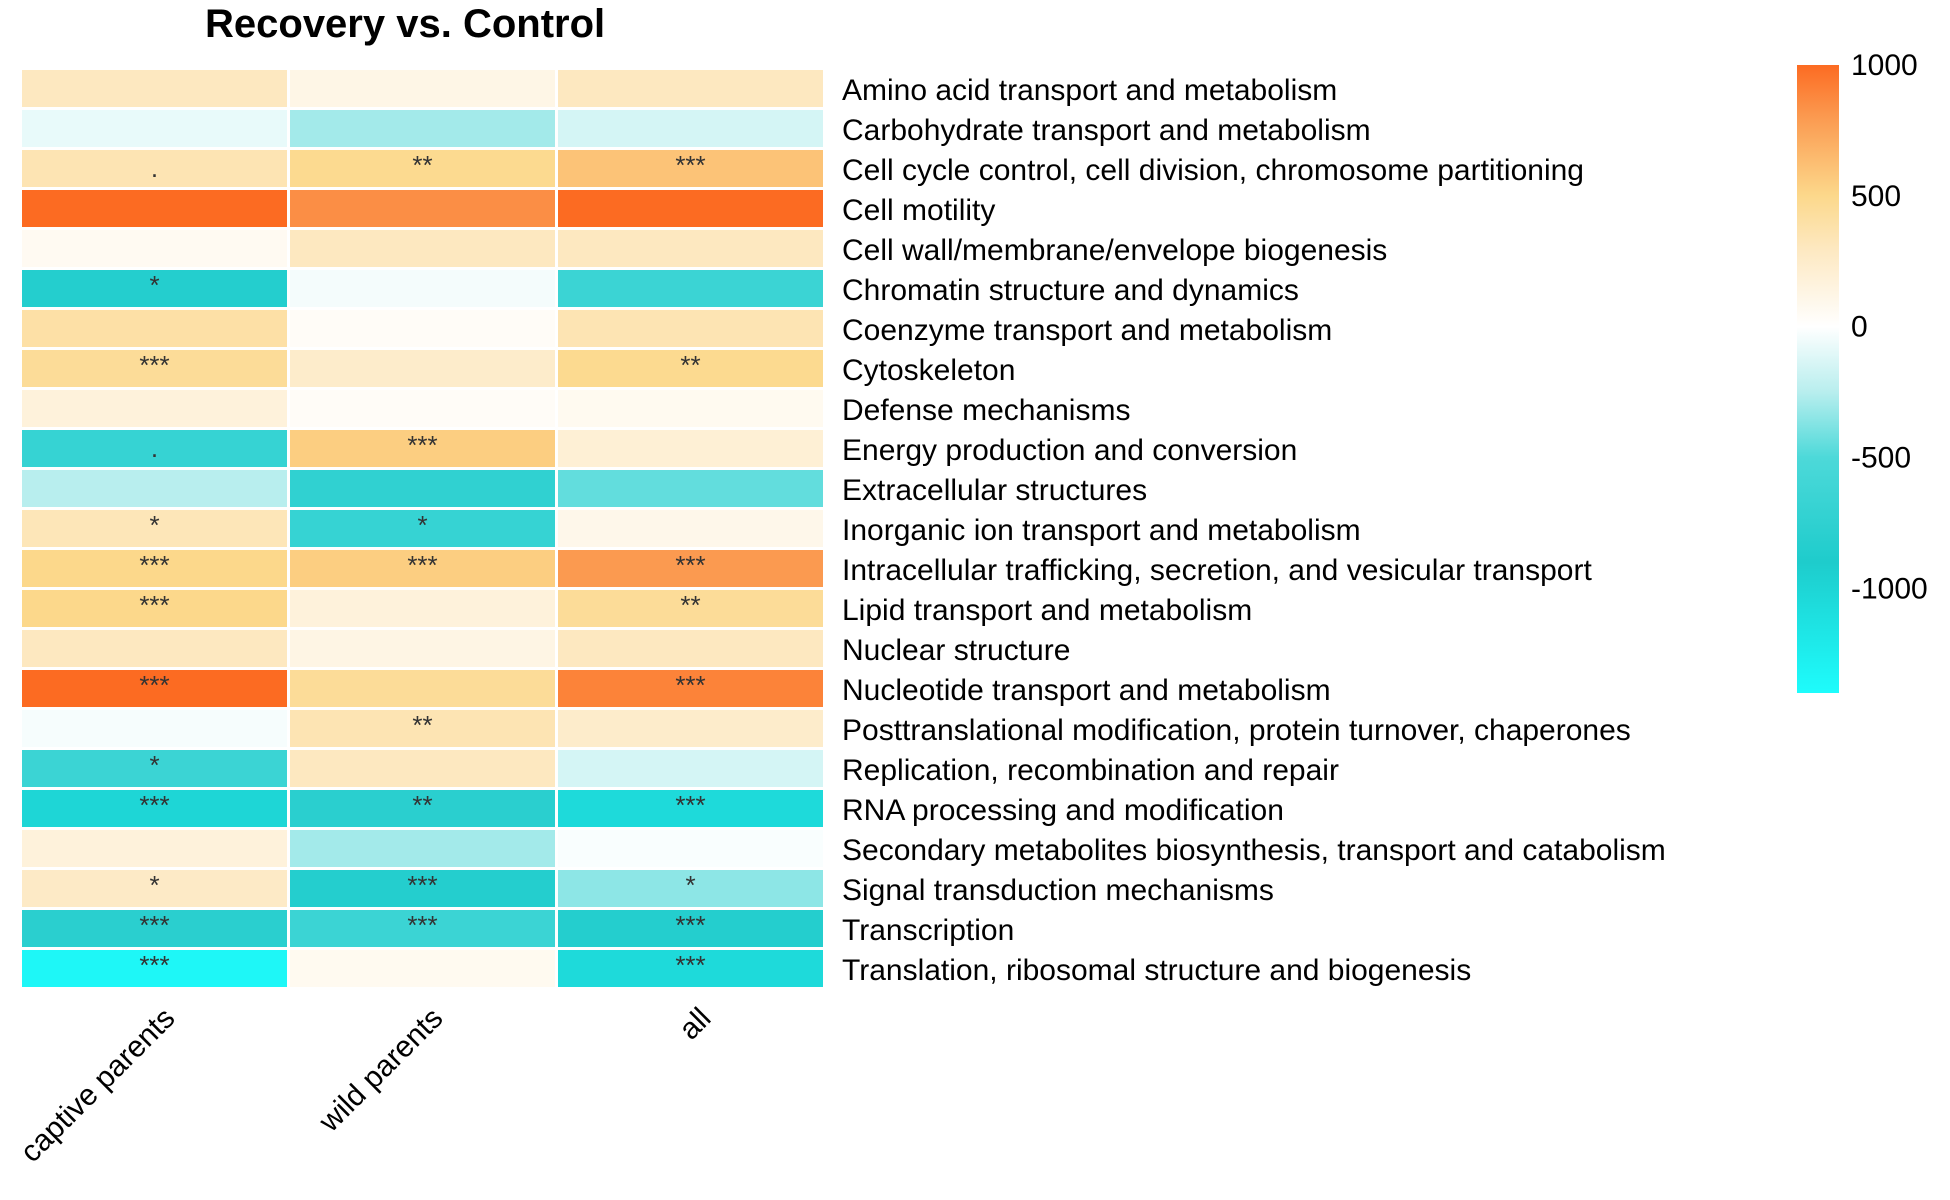 Image resolution: width=1950 pixels, height=1200 pixels. What do you see at coordinates (405, 24) in the screenshot?
I see `chart-title: Recovery vs. Control` at bounding box center [405, 24].